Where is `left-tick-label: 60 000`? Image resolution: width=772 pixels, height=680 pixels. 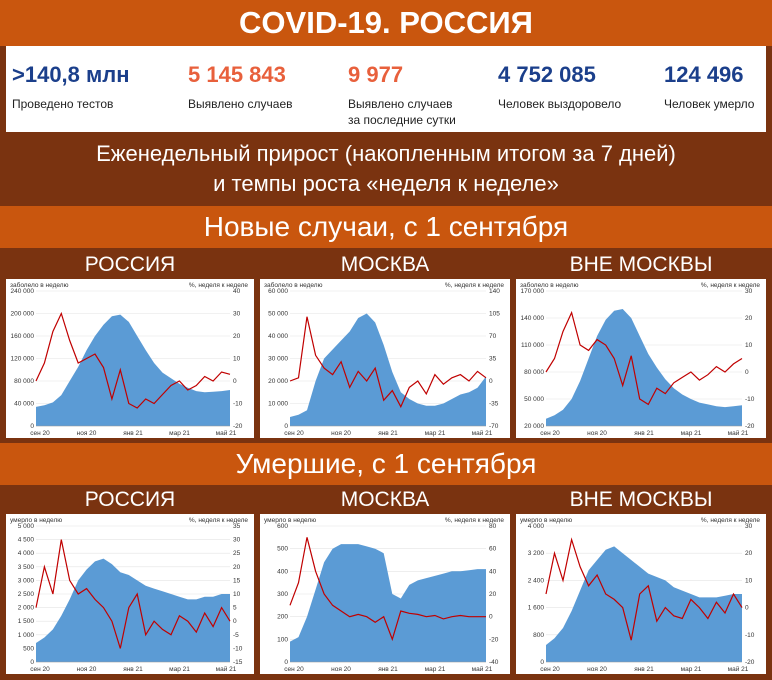 left-tick-label: 60 000 is located at coordinates (278, 291).